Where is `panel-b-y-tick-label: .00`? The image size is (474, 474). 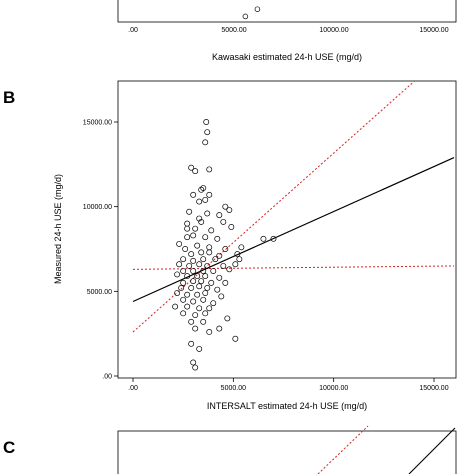
panel-b-y-tick-label: .00 is located at coordinates (107, 377).